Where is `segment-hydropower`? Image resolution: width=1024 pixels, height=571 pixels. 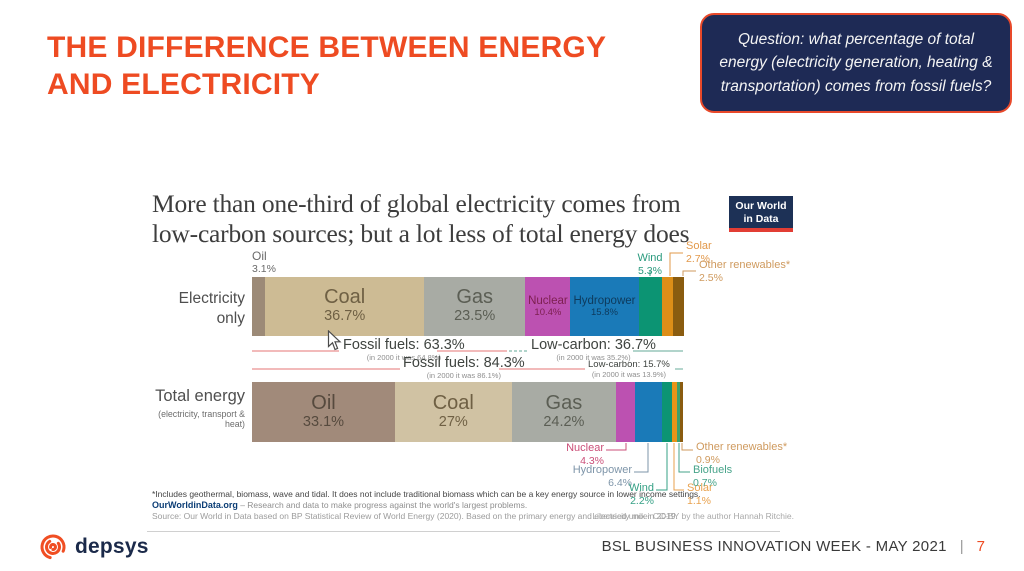 segment-hydropower is located at coordinates (648, 412).